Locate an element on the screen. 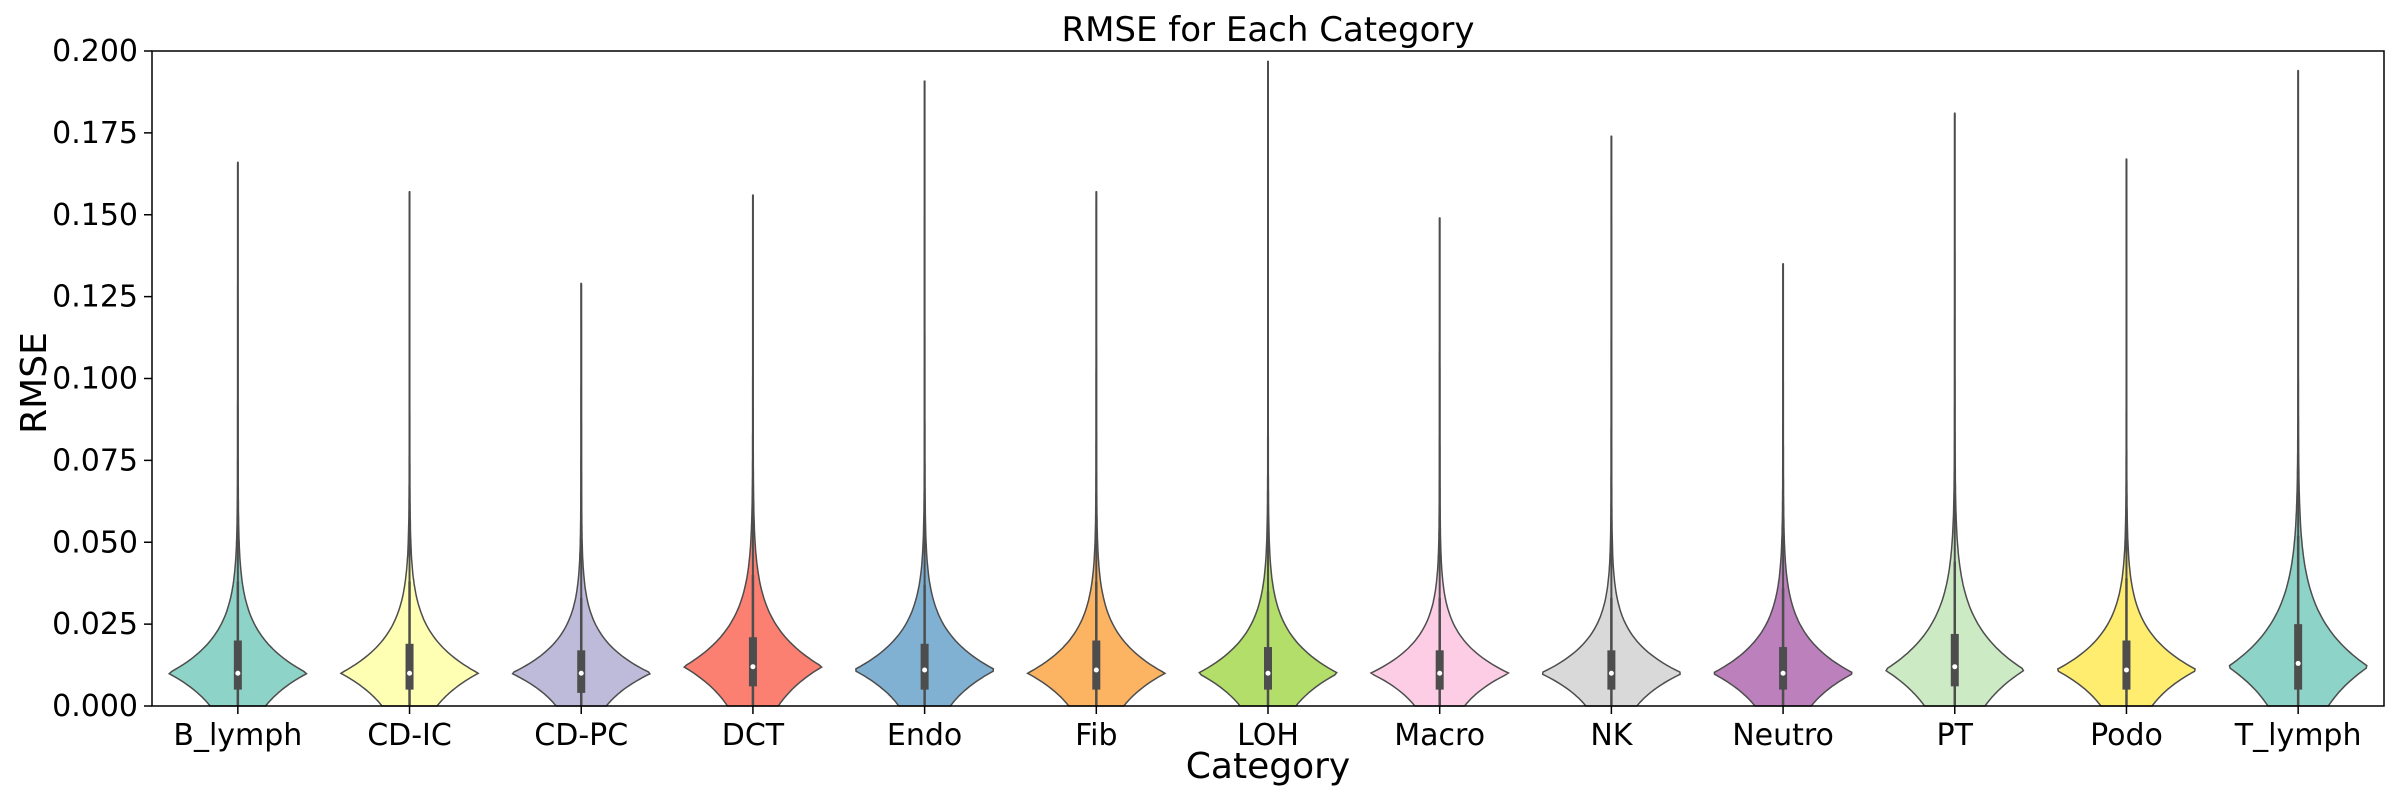  x-tick-label: DCT is located at coordinates (753, 735).